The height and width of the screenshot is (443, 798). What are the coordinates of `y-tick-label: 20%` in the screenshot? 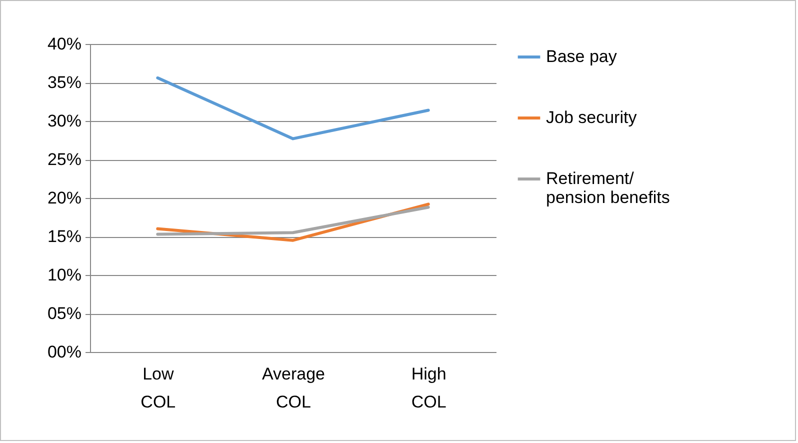 It's located at (64, 198).